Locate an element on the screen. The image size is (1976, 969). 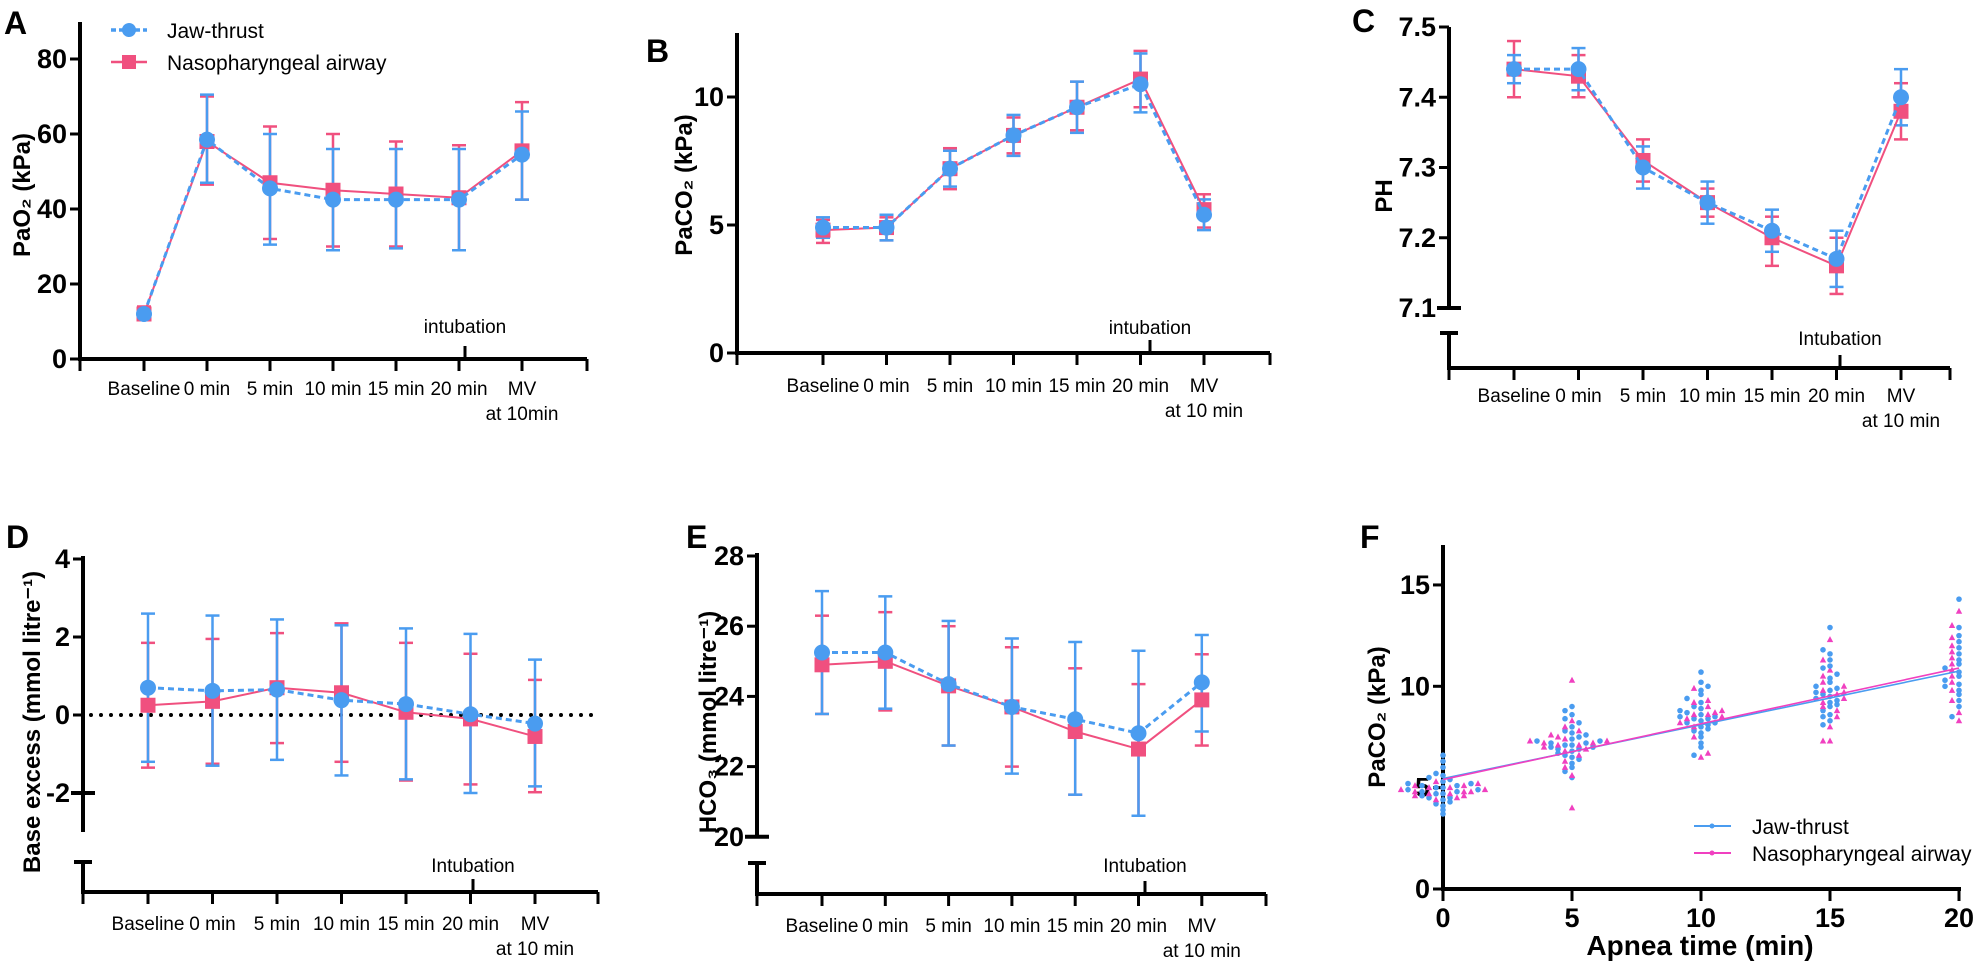
y-tick-label: 20 is located at coordinates (52, 284).